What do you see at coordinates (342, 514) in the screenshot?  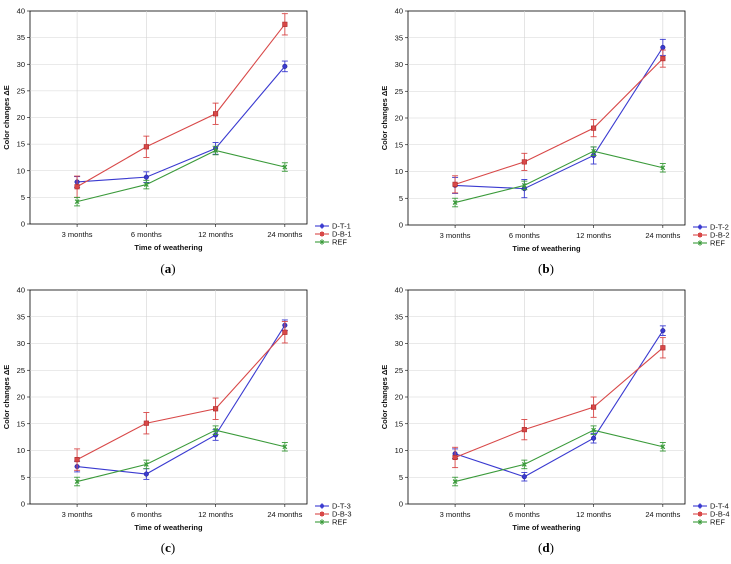 I see `legend-label: D-B-3` at bounding box center [342, 514].